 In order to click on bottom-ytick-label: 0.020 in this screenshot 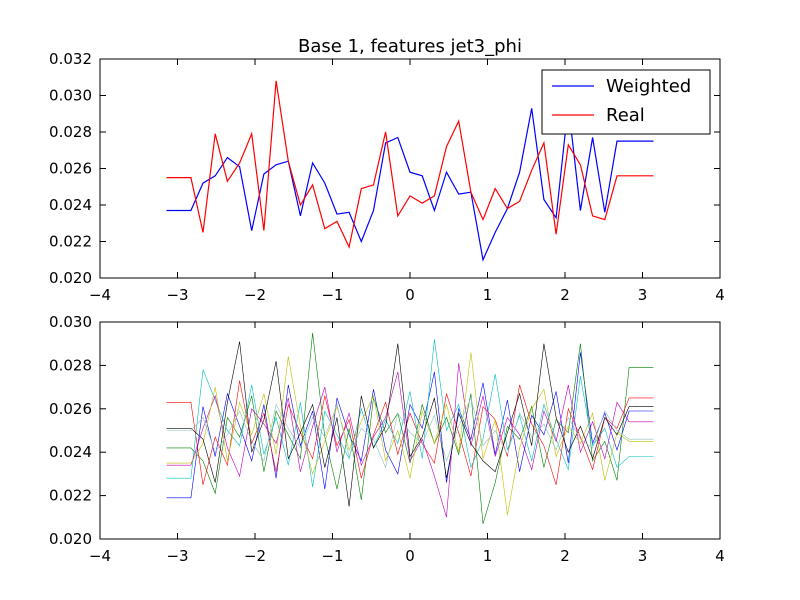, I will do `click(70, 539)`.